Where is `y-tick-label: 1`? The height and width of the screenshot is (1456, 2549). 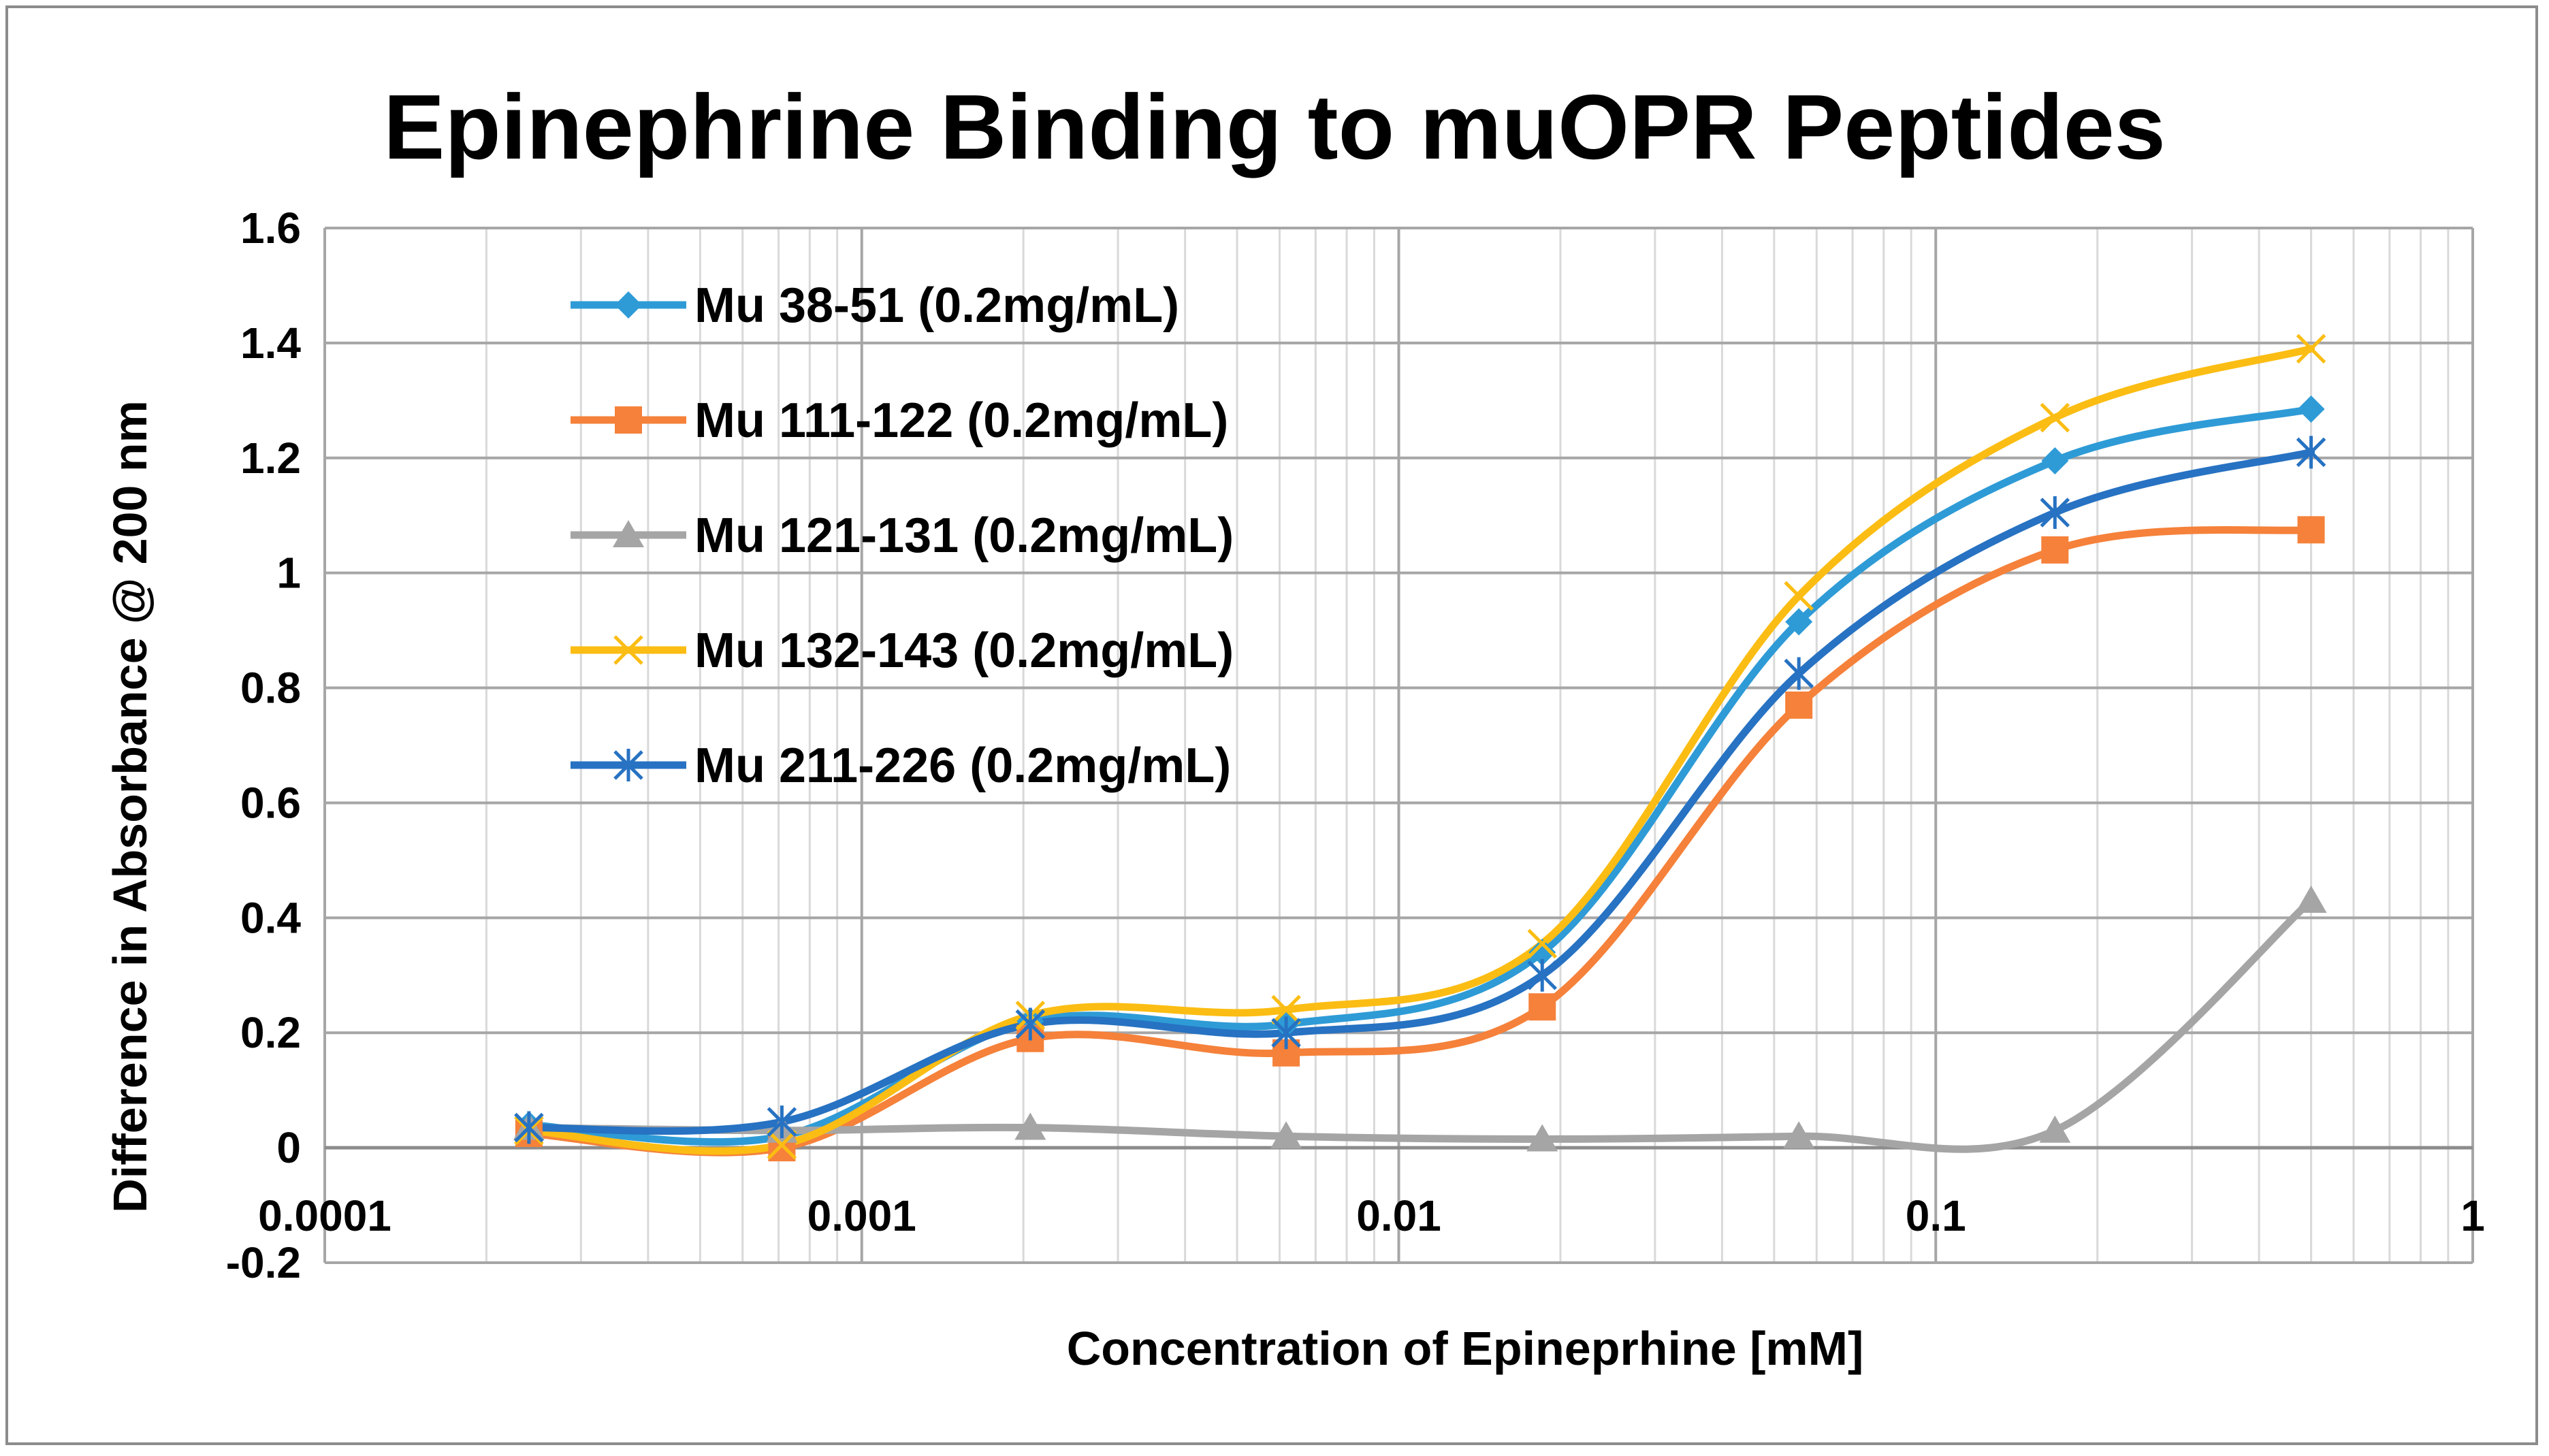
y-tick-label: 1 is located at coordinates (288, 574).